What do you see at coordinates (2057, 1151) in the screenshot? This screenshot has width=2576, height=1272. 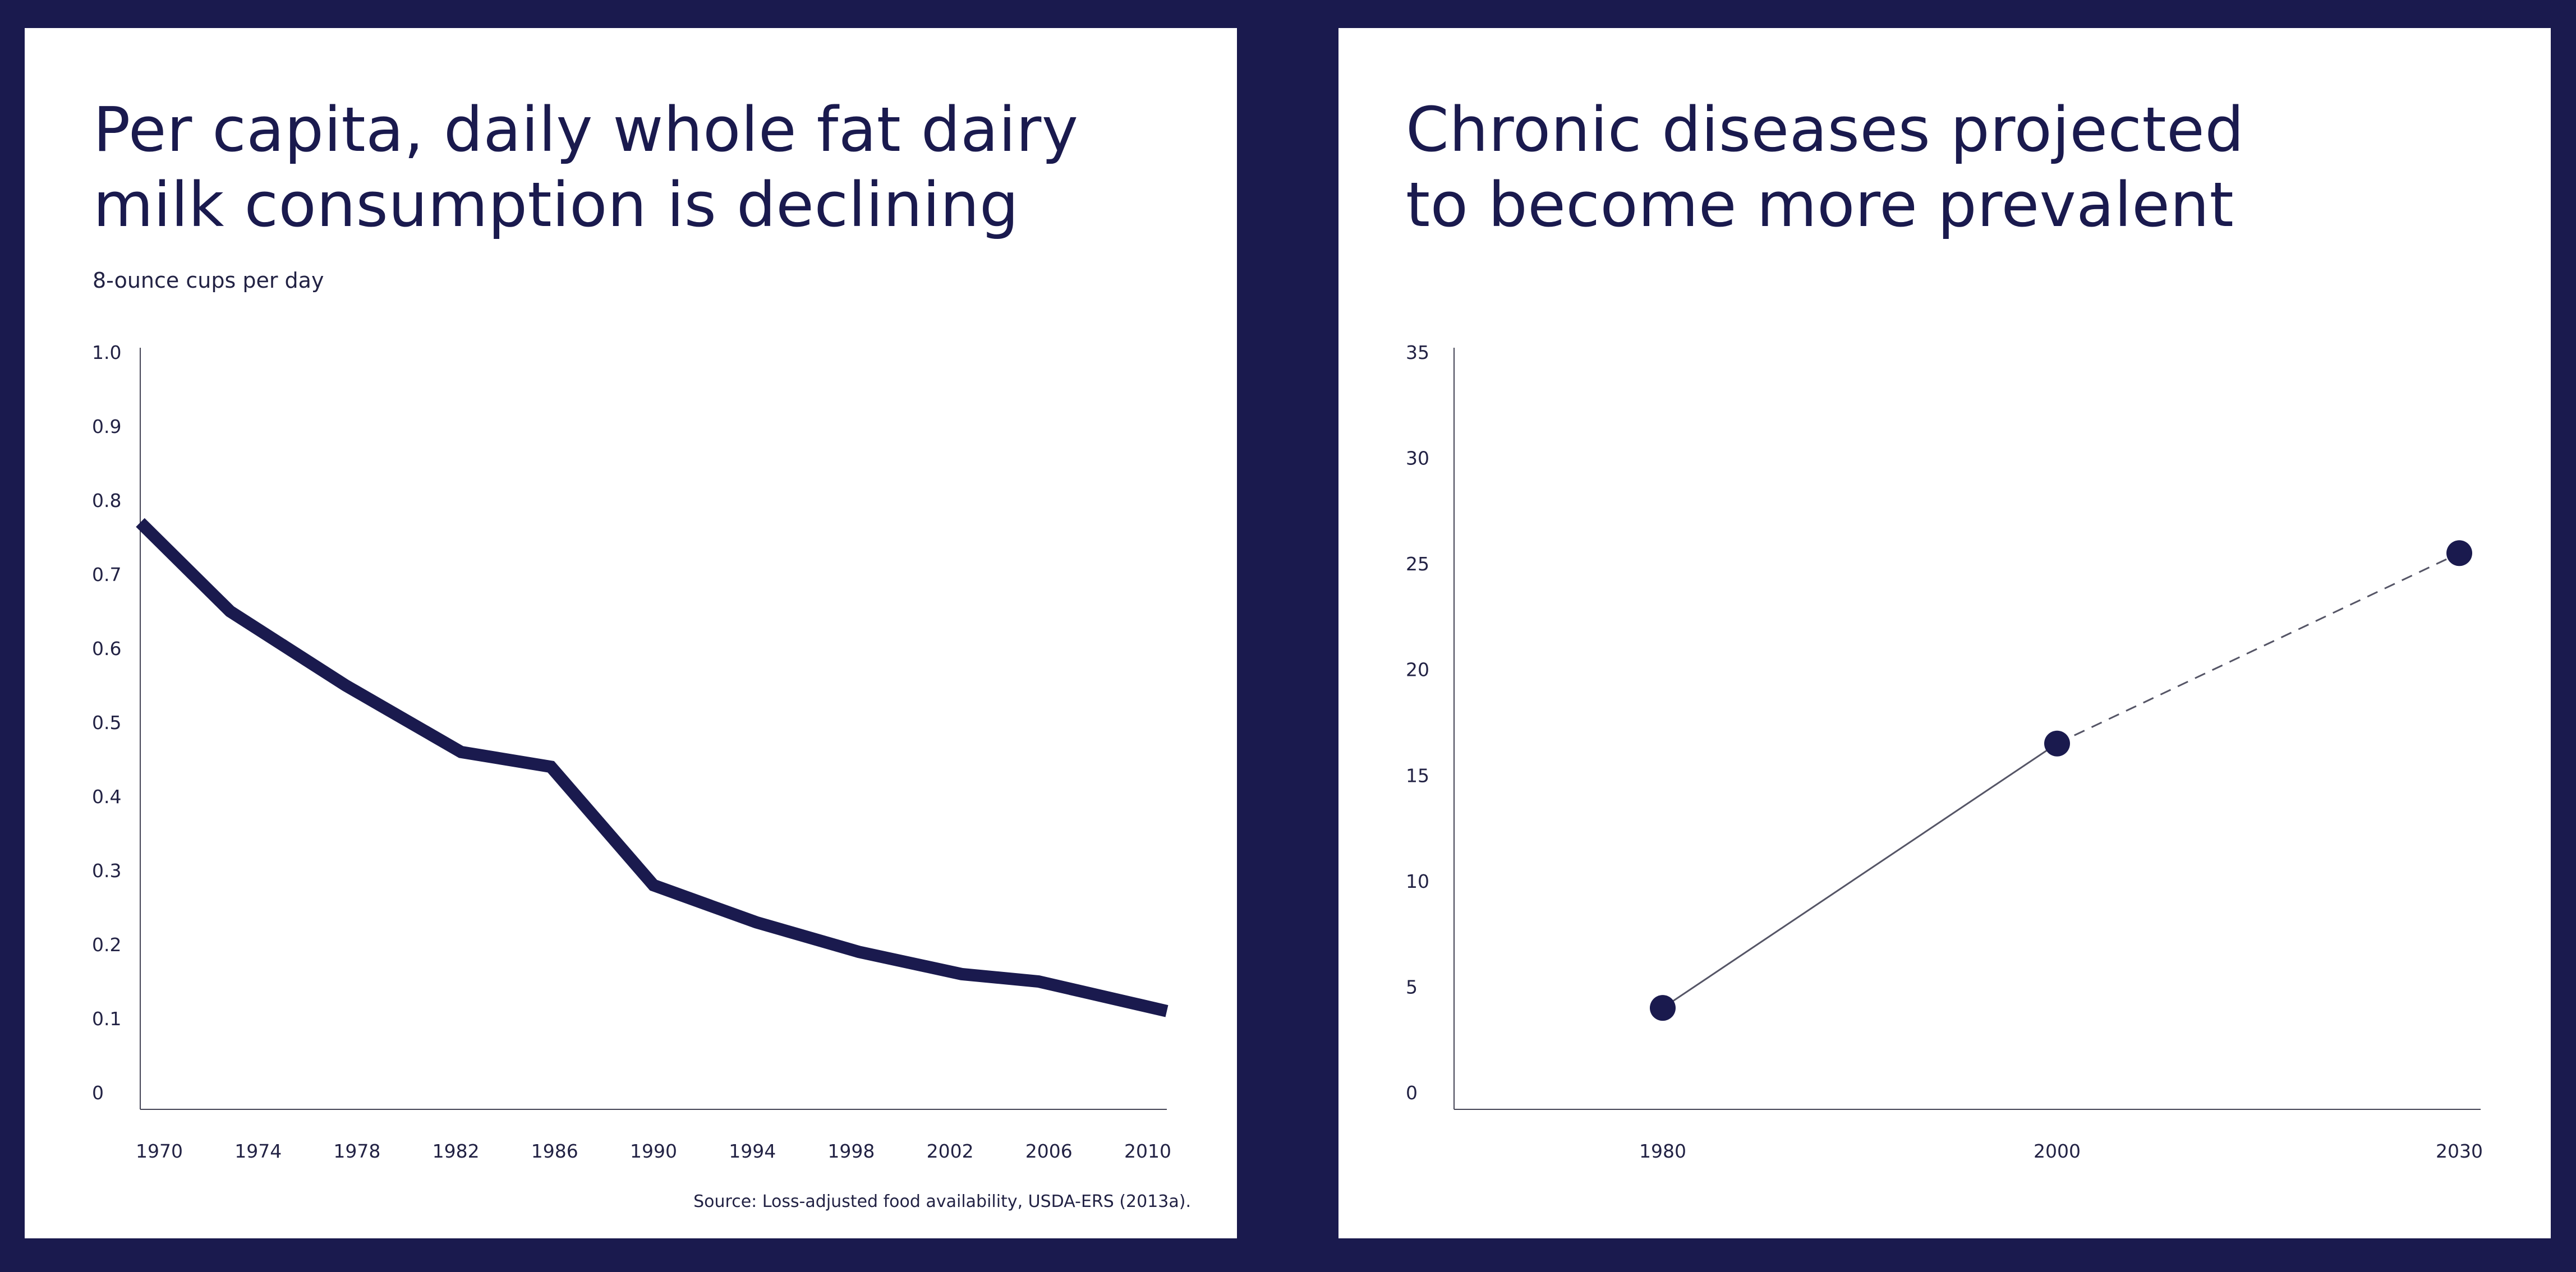 I see `x-tick-label: 2000` at bounding box center [2057, 1151].